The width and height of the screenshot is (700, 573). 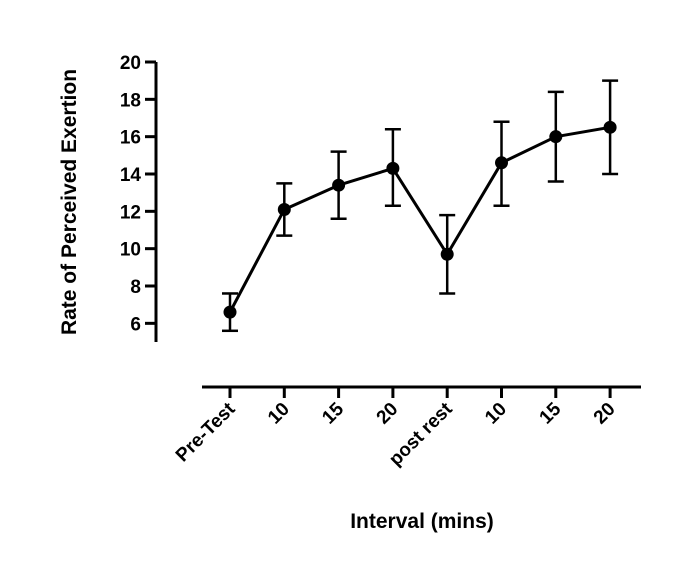 What do you see at coordinates (130, 63) in the screenshot?
I see `y-tick-label: 20` at bounding box center [130, 63].